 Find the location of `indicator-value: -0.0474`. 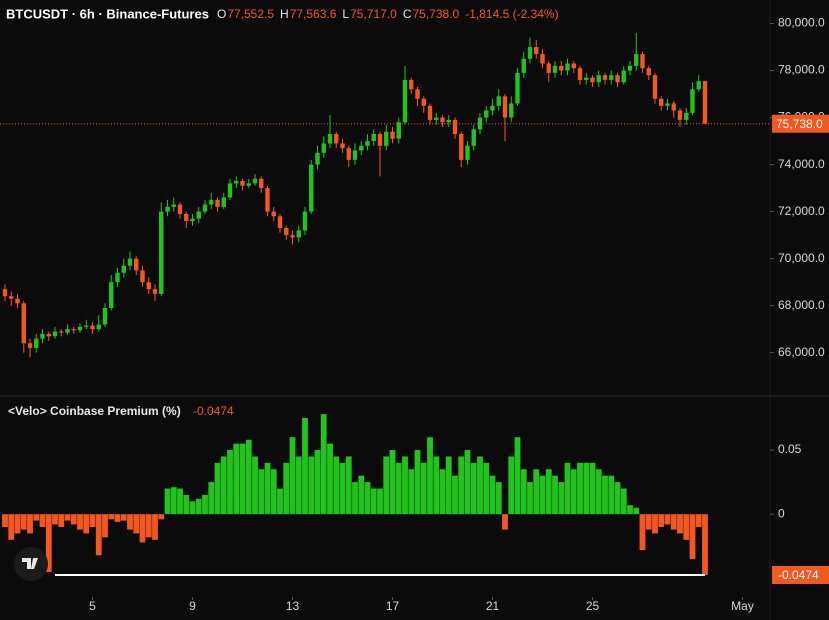

indicator-value: -0.0474 is located at coordinates (213, 411).